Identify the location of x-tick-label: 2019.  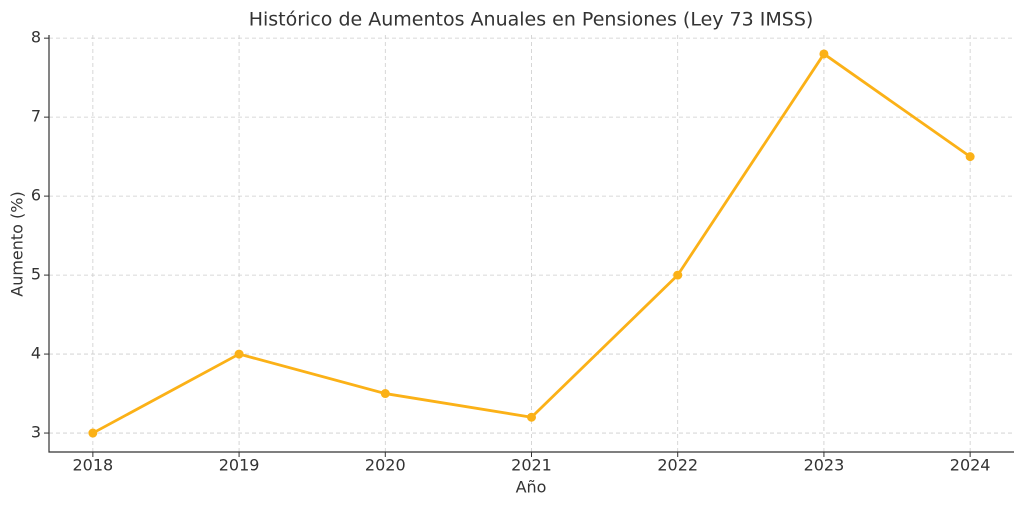
(239, 465).